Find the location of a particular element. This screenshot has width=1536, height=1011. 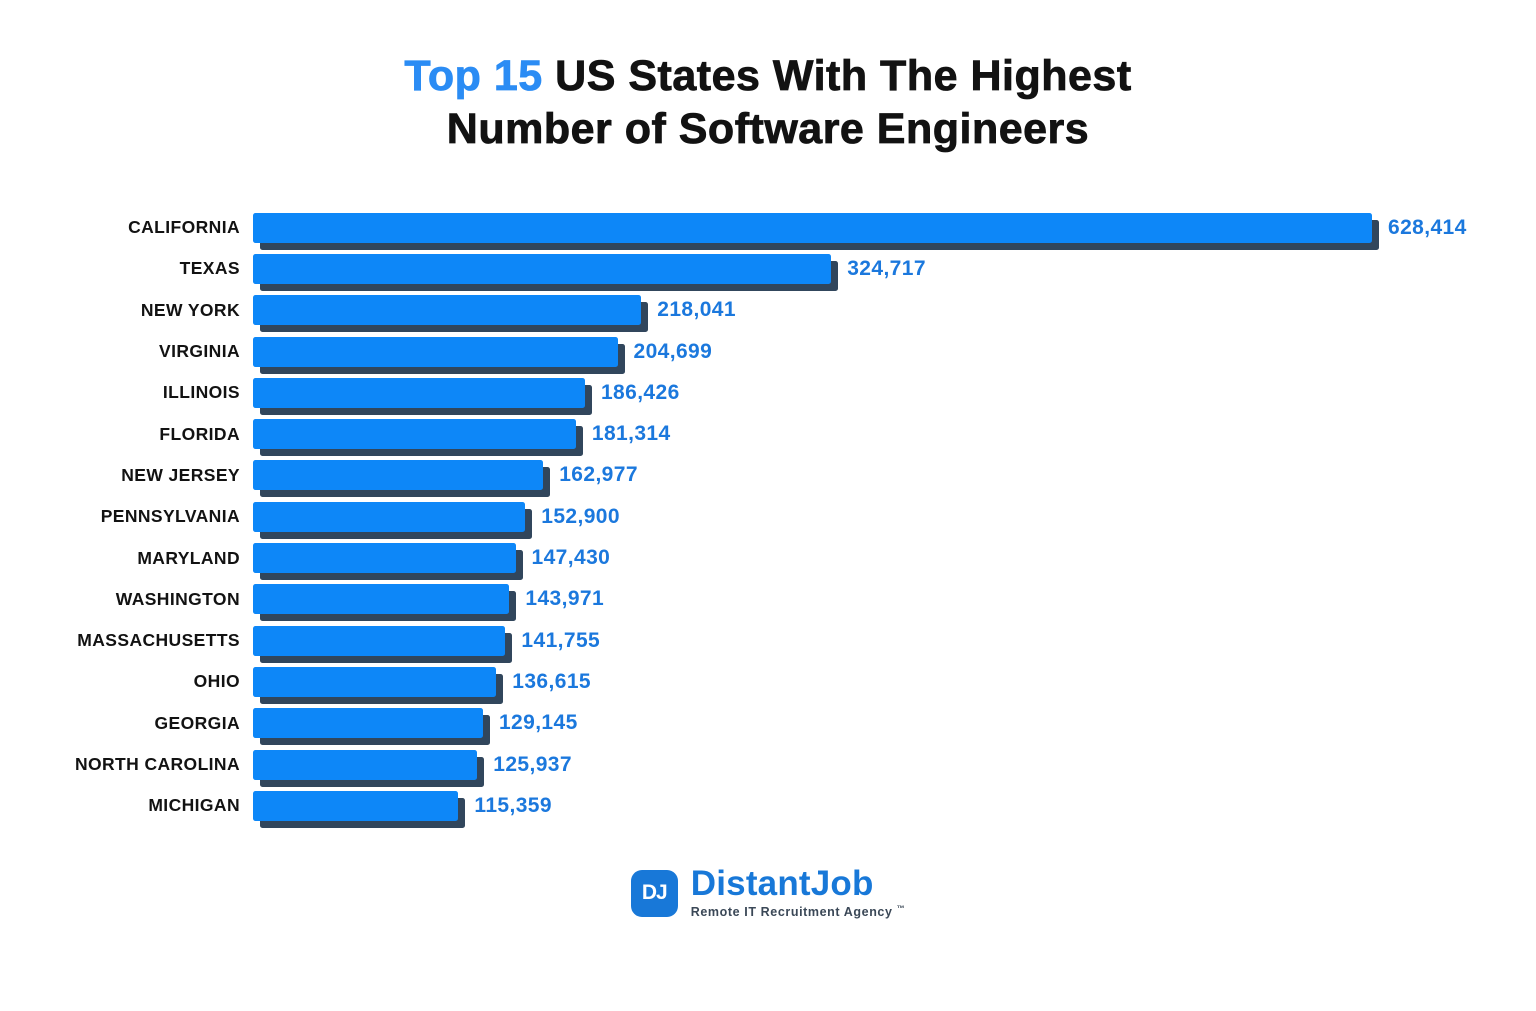

bar-row: MARYLAND 147,430 is located at coordinates (768, 557).